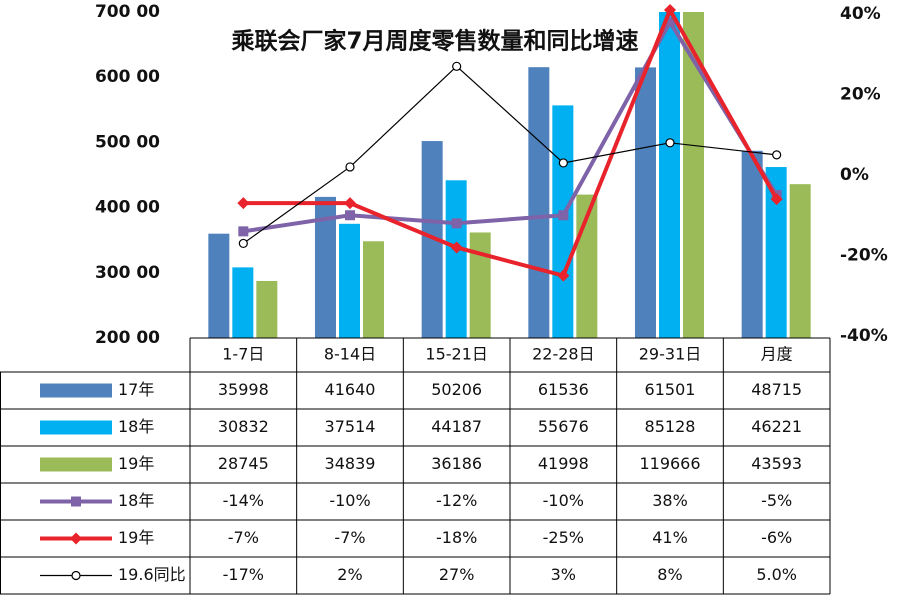 The image size is (900, 600). Describe the element at coordinates (563, 537) in the screenshot. I see `table-cell: -25%` at that location.